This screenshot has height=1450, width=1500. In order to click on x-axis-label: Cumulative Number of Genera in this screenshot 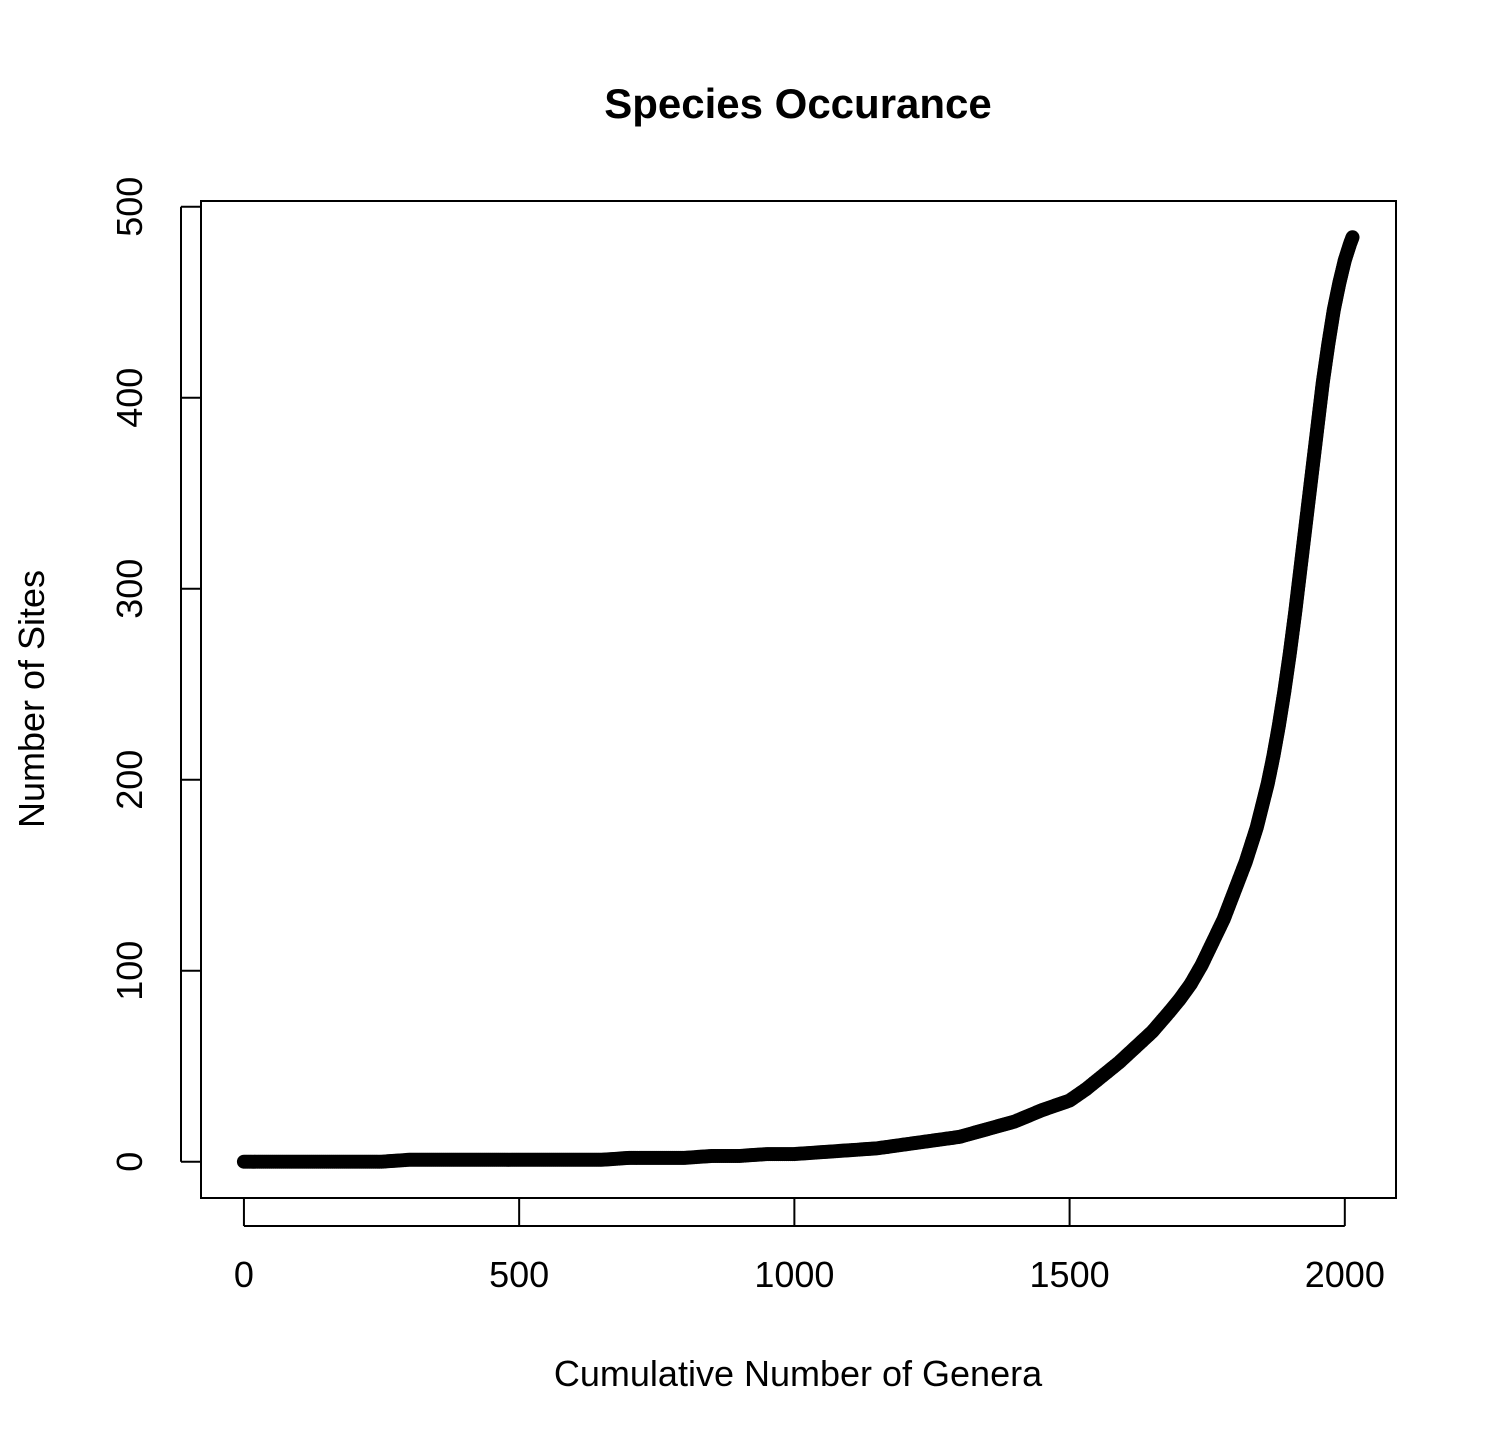, I will do `click(798, 1373)`.